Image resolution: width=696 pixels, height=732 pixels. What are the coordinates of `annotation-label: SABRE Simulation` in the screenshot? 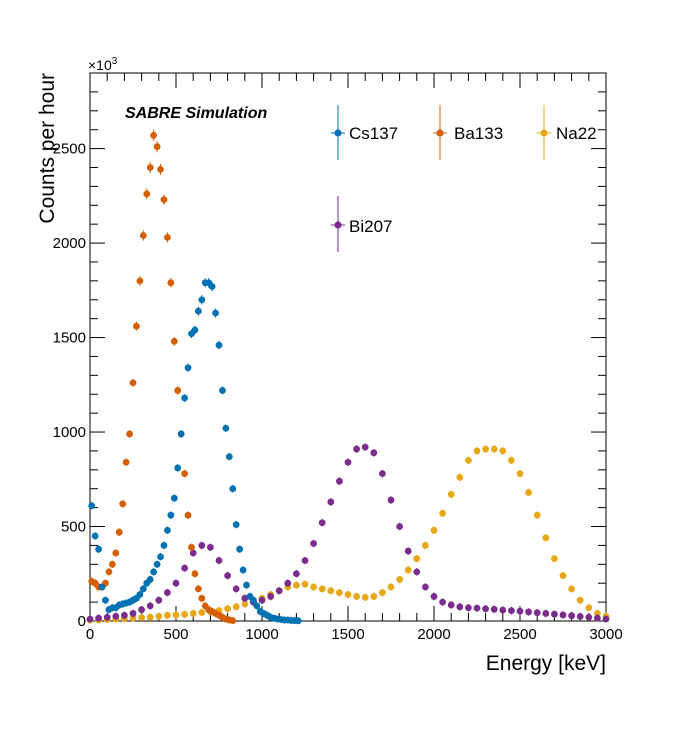 It's located at (196, 113).